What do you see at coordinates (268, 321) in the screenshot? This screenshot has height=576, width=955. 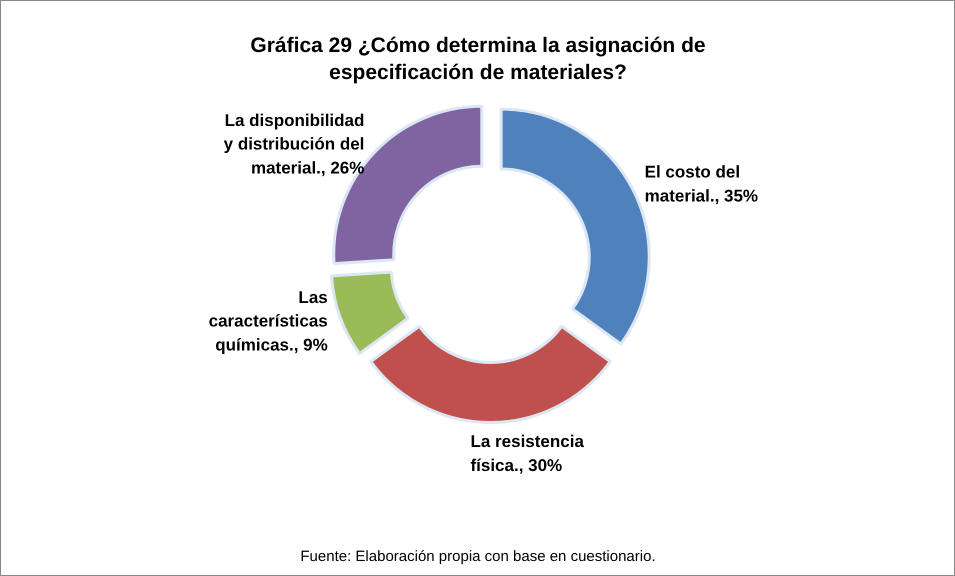 I see `slice-label: Las características químicas., 9%` at bounding box center [268, 321].